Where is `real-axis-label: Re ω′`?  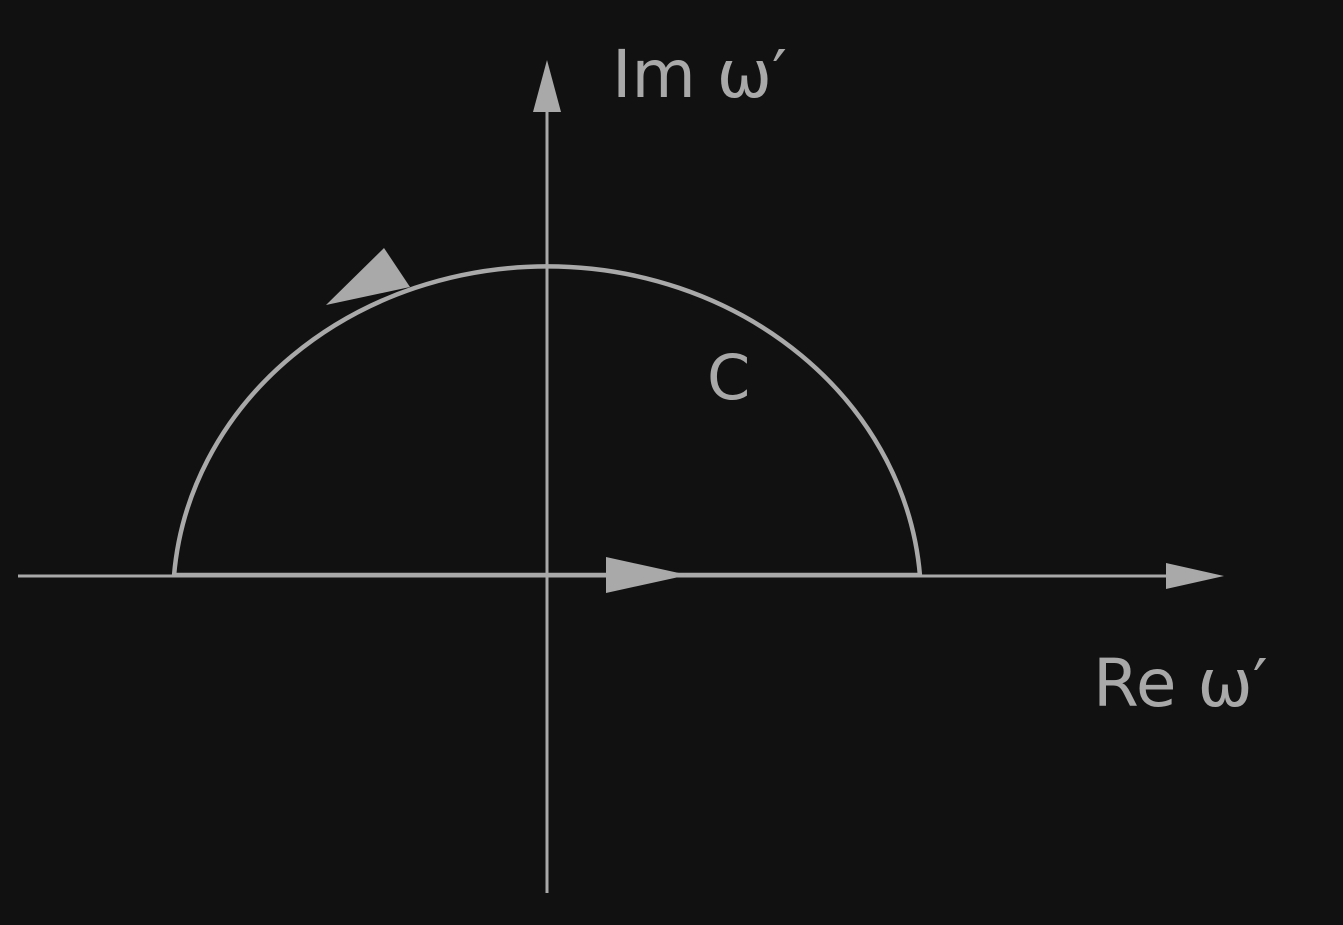 real-axis-label: Re ω′ is located at coordinates (1180, 683).